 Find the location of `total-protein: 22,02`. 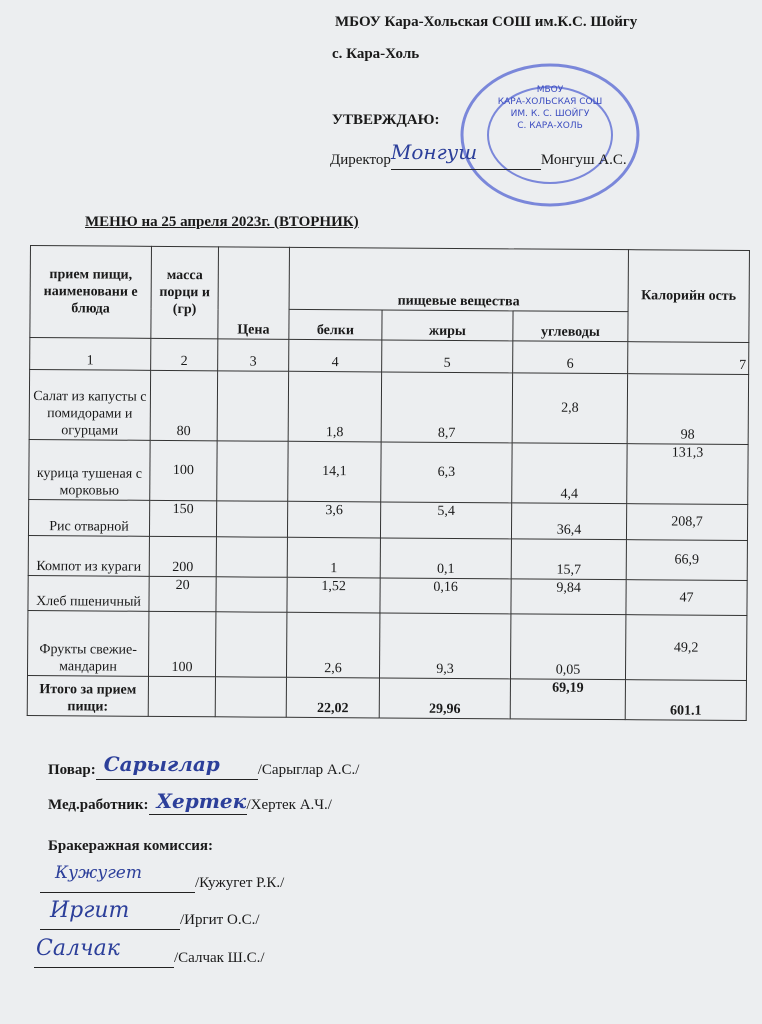

total-protein: 22,02 is located at coordinates (333, 697).